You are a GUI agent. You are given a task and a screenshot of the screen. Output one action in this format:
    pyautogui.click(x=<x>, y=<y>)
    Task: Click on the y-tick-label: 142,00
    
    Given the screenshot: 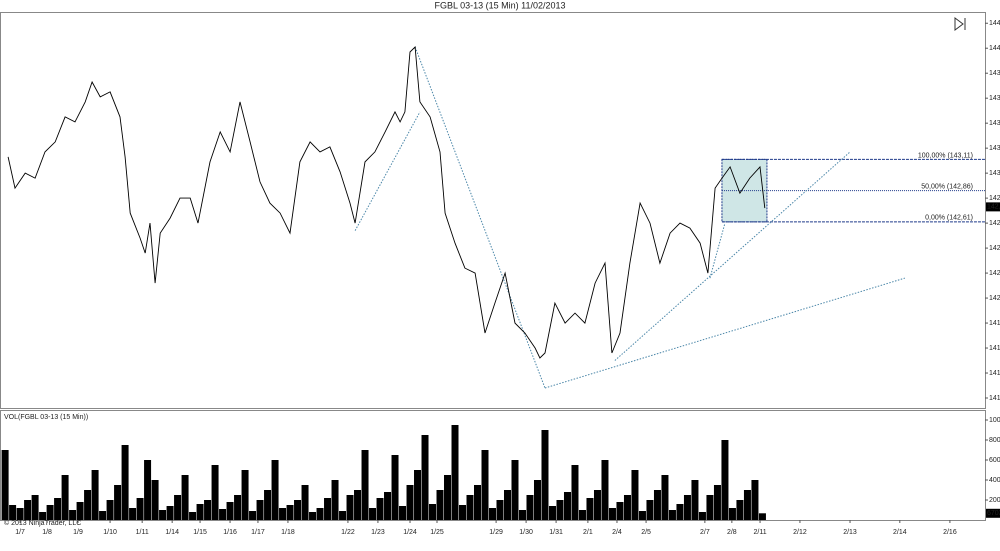 What is the action you would take?
    pyautogui.click(x=994, y=298)
    